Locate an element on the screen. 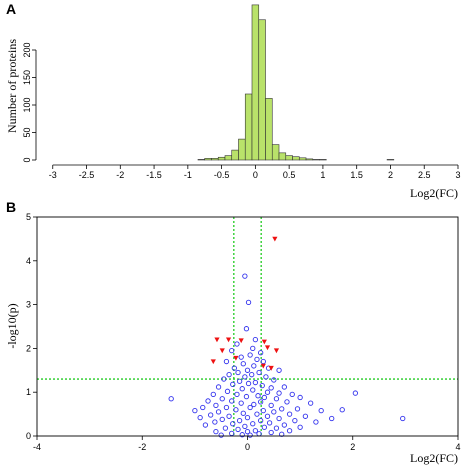 The width and height of the screenshot is (461, 469). histogram-x-tick-label: -3 is located at coordinates (53, 175).